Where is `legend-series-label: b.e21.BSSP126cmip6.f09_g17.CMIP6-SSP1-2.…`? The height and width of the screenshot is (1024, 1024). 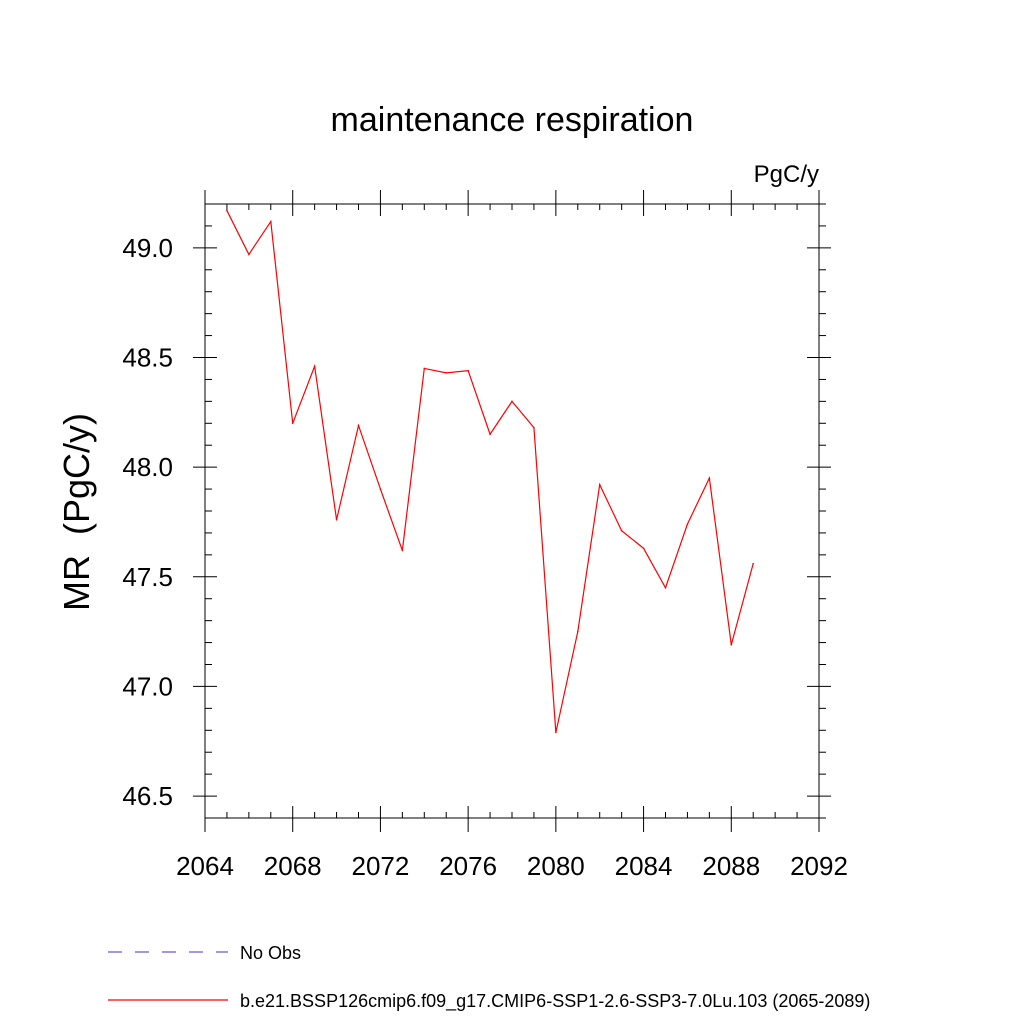 legend-series-label: b.e21.BSSP126cmip6.f09_g17.CMIP6-SSP1-2.… is located at coordinates (555, 1001).